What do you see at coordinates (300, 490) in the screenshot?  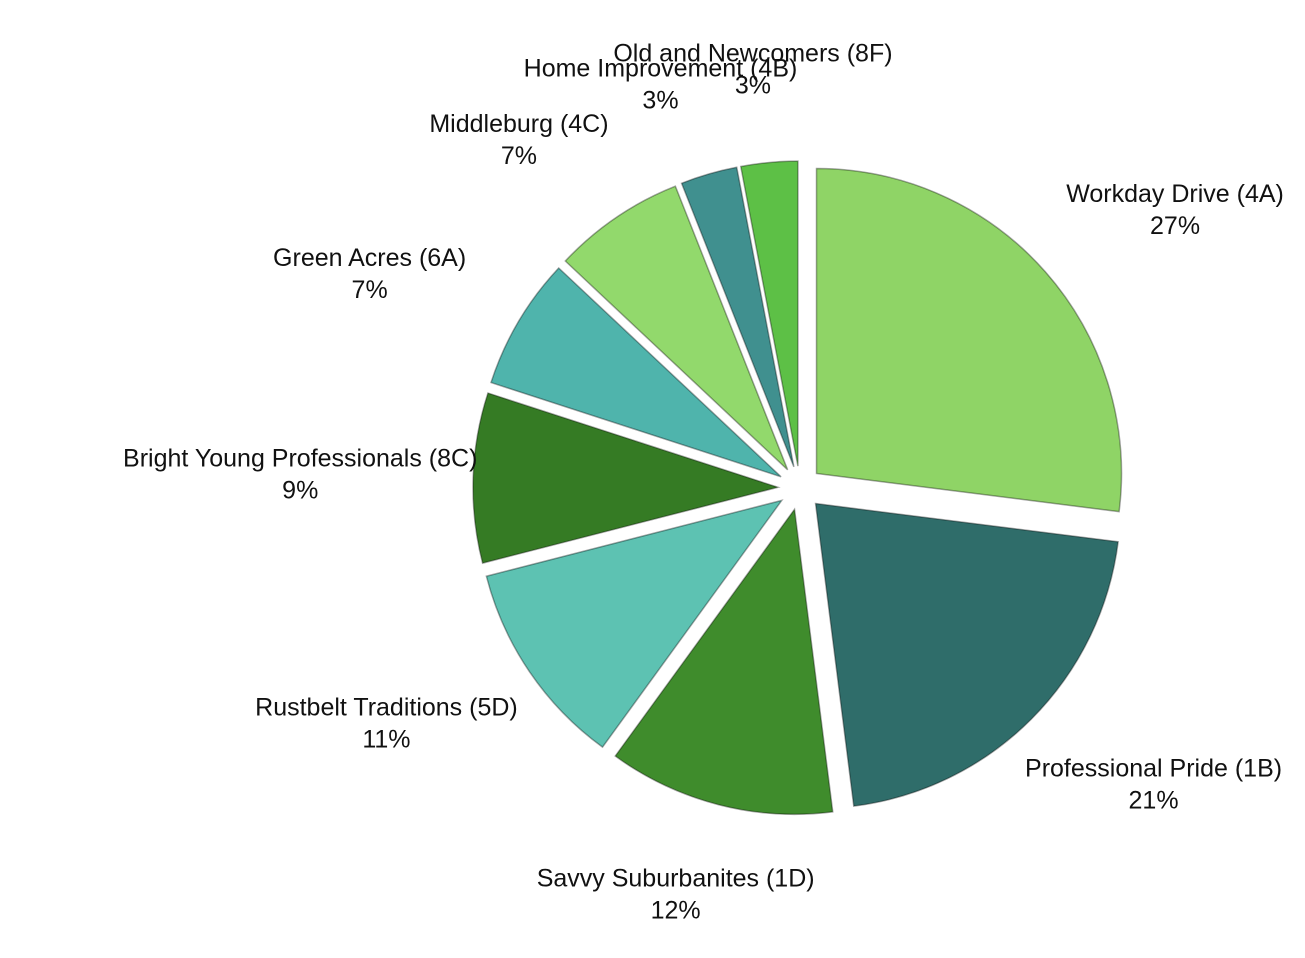 I see `slice-value-label: 9%` at bounding box center [300, 490].